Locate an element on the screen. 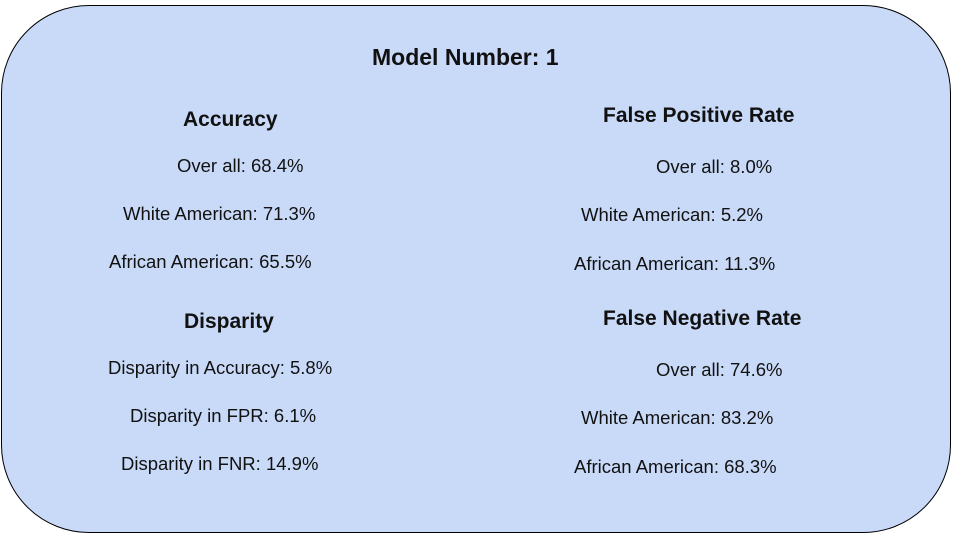 The width and height of the screenshot is (960, 540). fnr-african-american: African American: 68.3% is located at coordinates (675, 466).